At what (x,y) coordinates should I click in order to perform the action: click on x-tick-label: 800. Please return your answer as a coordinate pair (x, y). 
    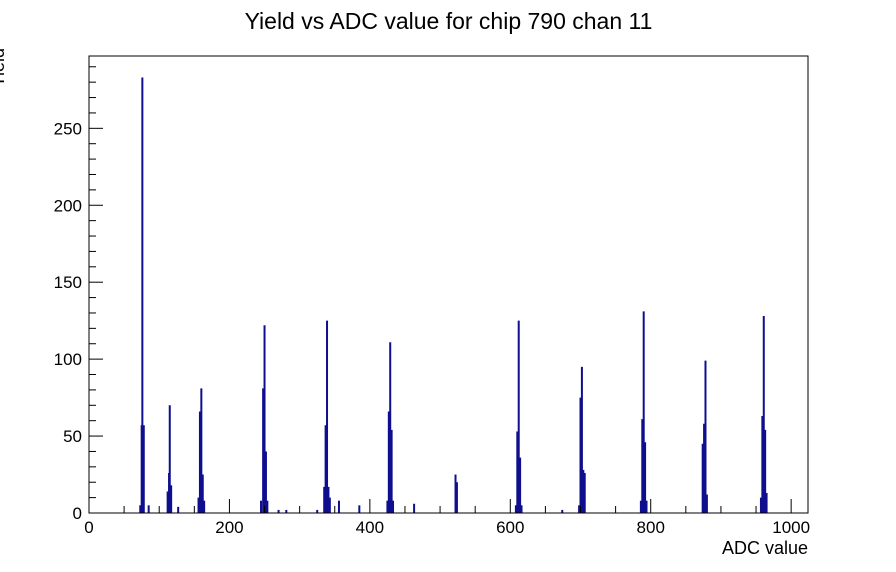
    Looking at the image, I should click on (651, 527).